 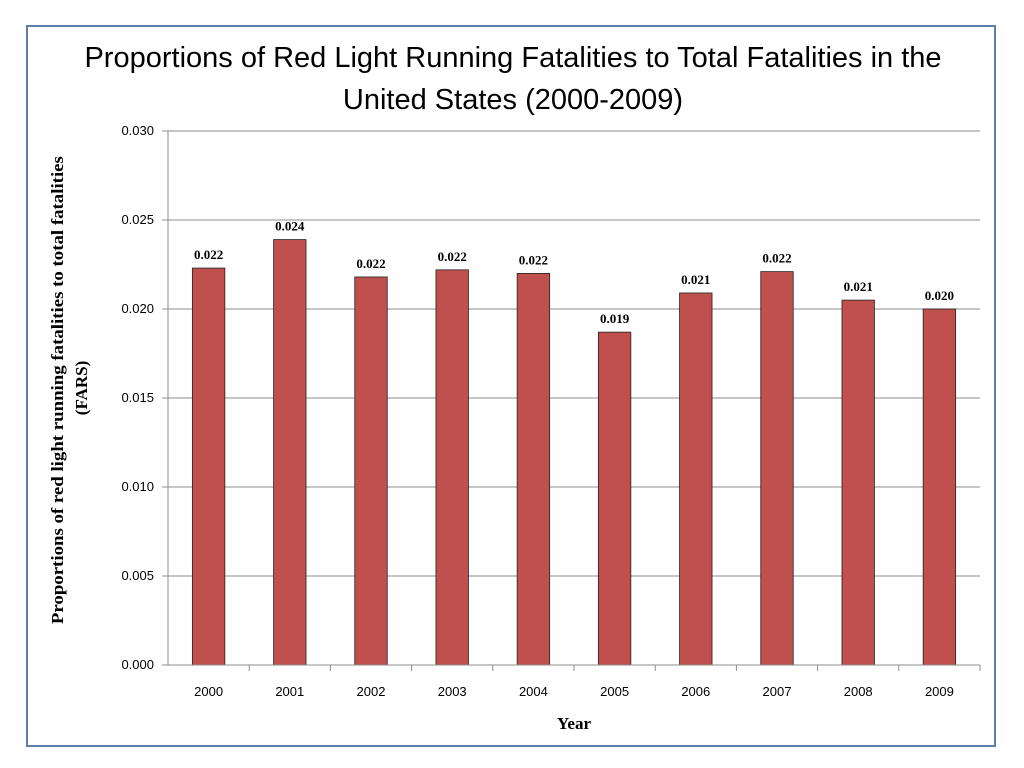 What do you see at coordinates (777, 691) in the screenshot?
I see `x-tick-label: 2007` at bounding box center [777, 691].